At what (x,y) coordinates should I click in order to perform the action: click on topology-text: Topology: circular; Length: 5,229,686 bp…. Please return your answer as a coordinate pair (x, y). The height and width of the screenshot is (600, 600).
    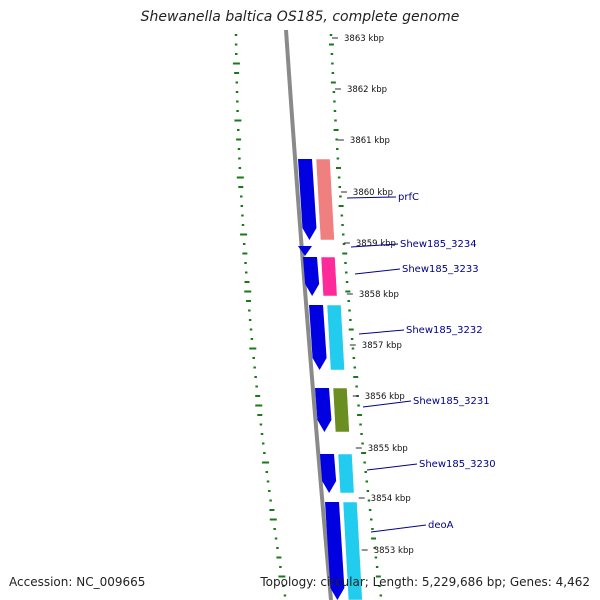
    Looking at the image, I should click on (425, 582).